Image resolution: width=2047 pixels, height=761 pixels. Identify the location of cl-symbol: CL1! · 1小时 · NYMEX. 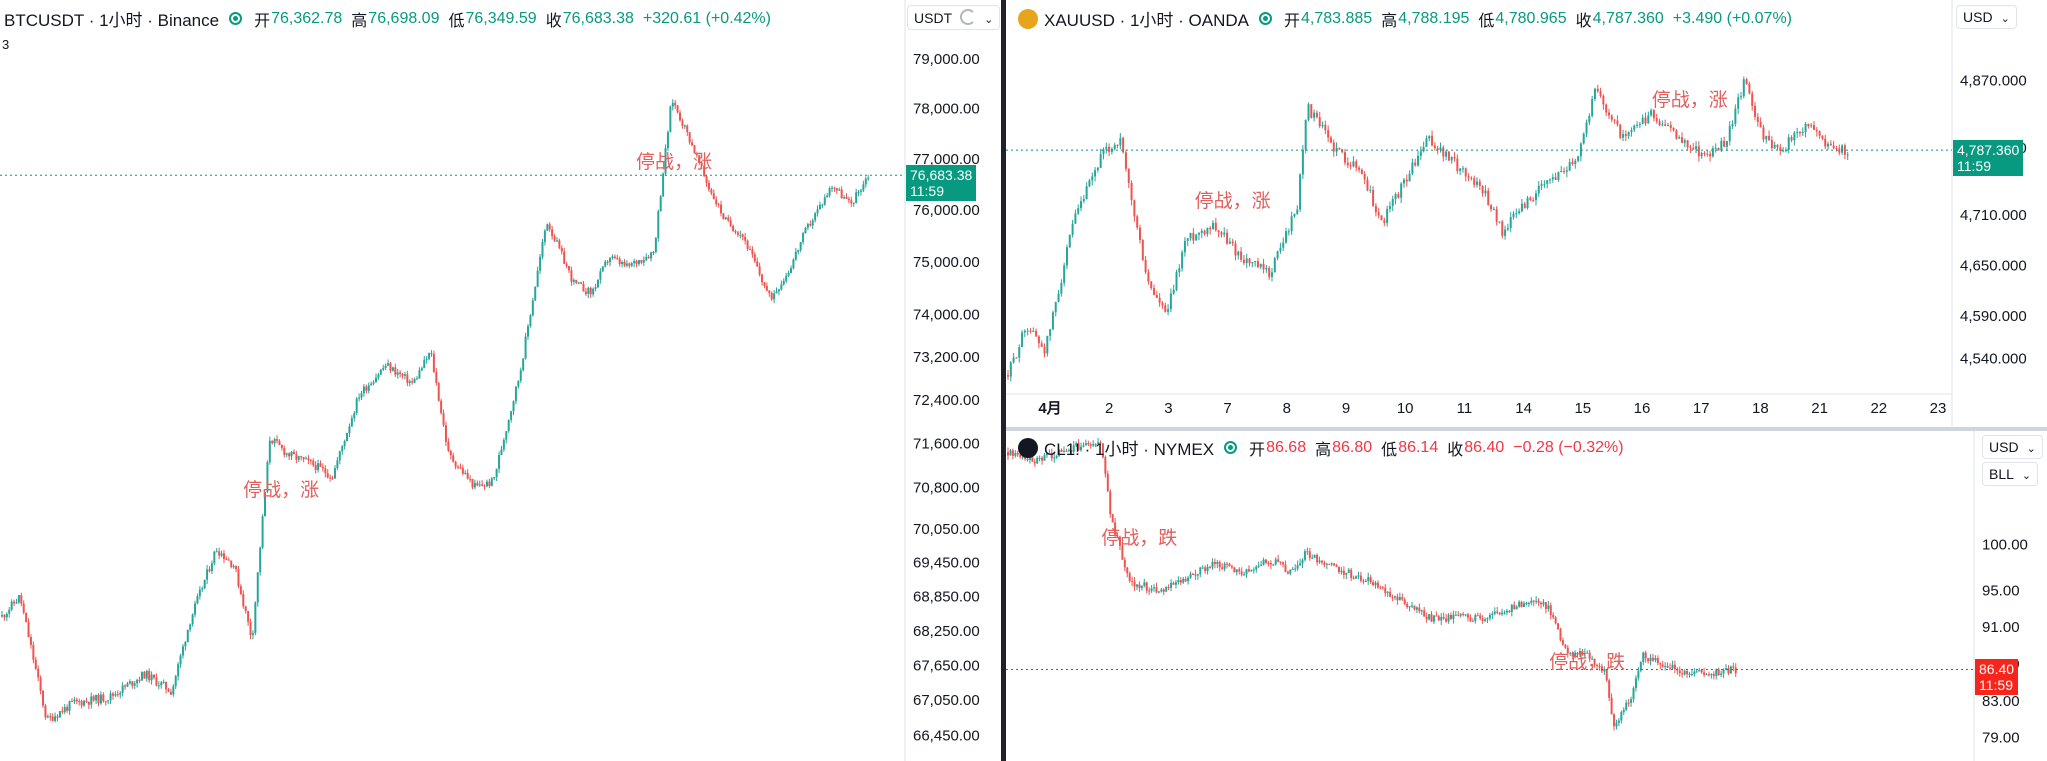
(1129, 449).